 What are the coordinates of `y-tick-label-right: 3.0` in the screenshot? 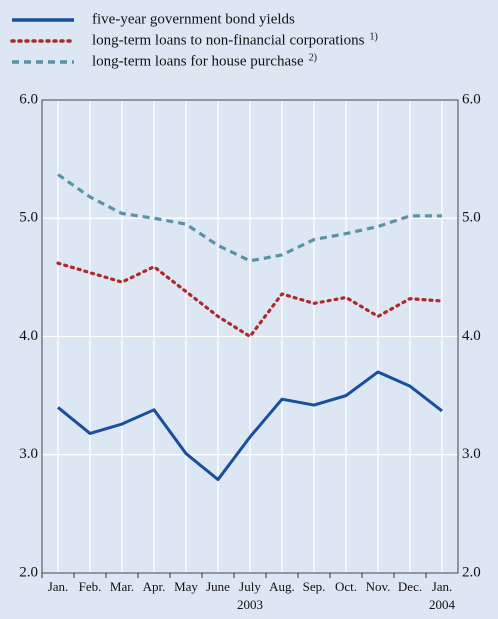 It's located at (471, 454).